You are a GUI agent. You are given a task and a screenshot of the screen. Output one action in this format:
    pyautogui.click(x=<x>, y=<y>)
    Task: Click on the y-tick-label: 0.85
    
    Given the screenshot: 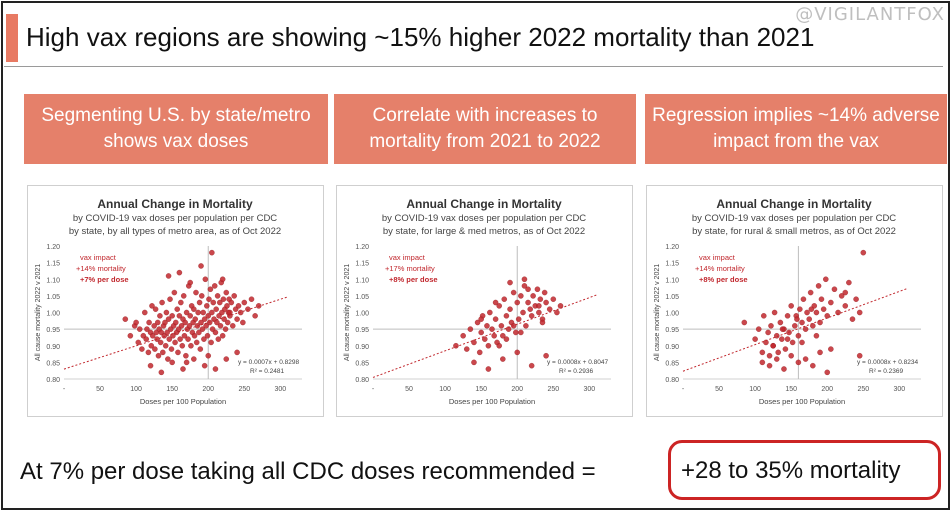 What is the action you would take?
    pyautogui.click(x=53, y=363)
    